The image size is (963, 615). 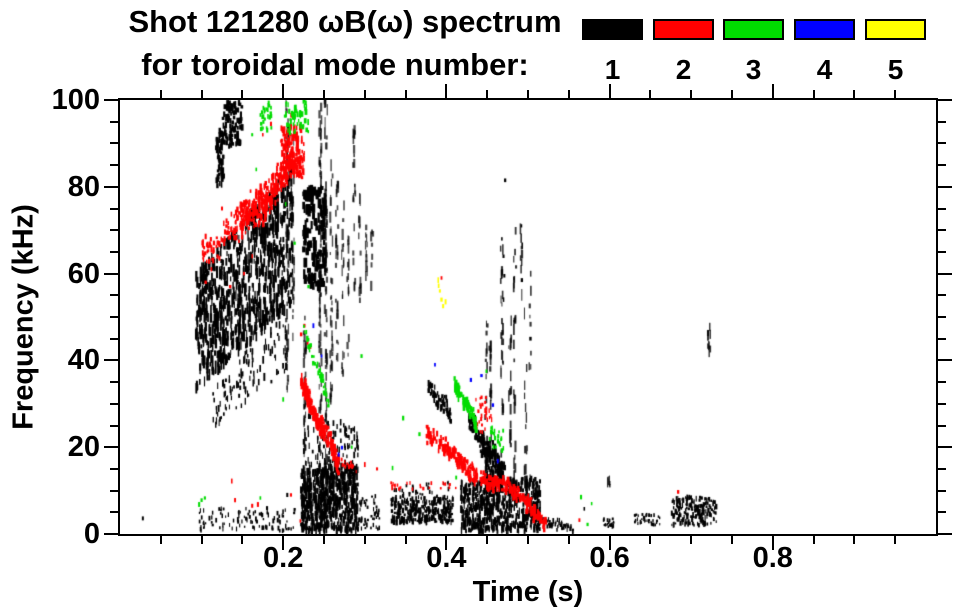 What do you see at coordinates (753, 69) in the screenshot?
I see `legend-label-mode-3: 3` at bounding box center [753, 69].